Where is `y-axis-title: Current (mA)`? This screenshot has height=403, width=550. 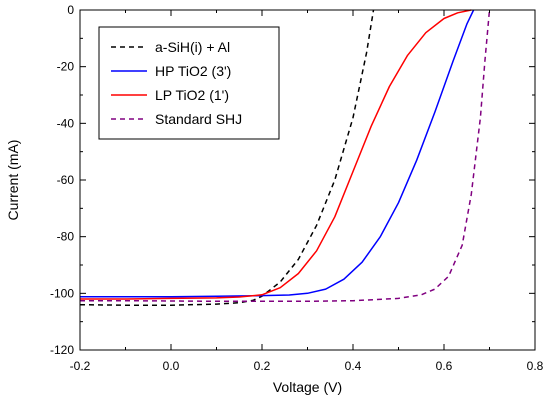 y-axis-title: Current (mA) is located at coordinates (13, 180).